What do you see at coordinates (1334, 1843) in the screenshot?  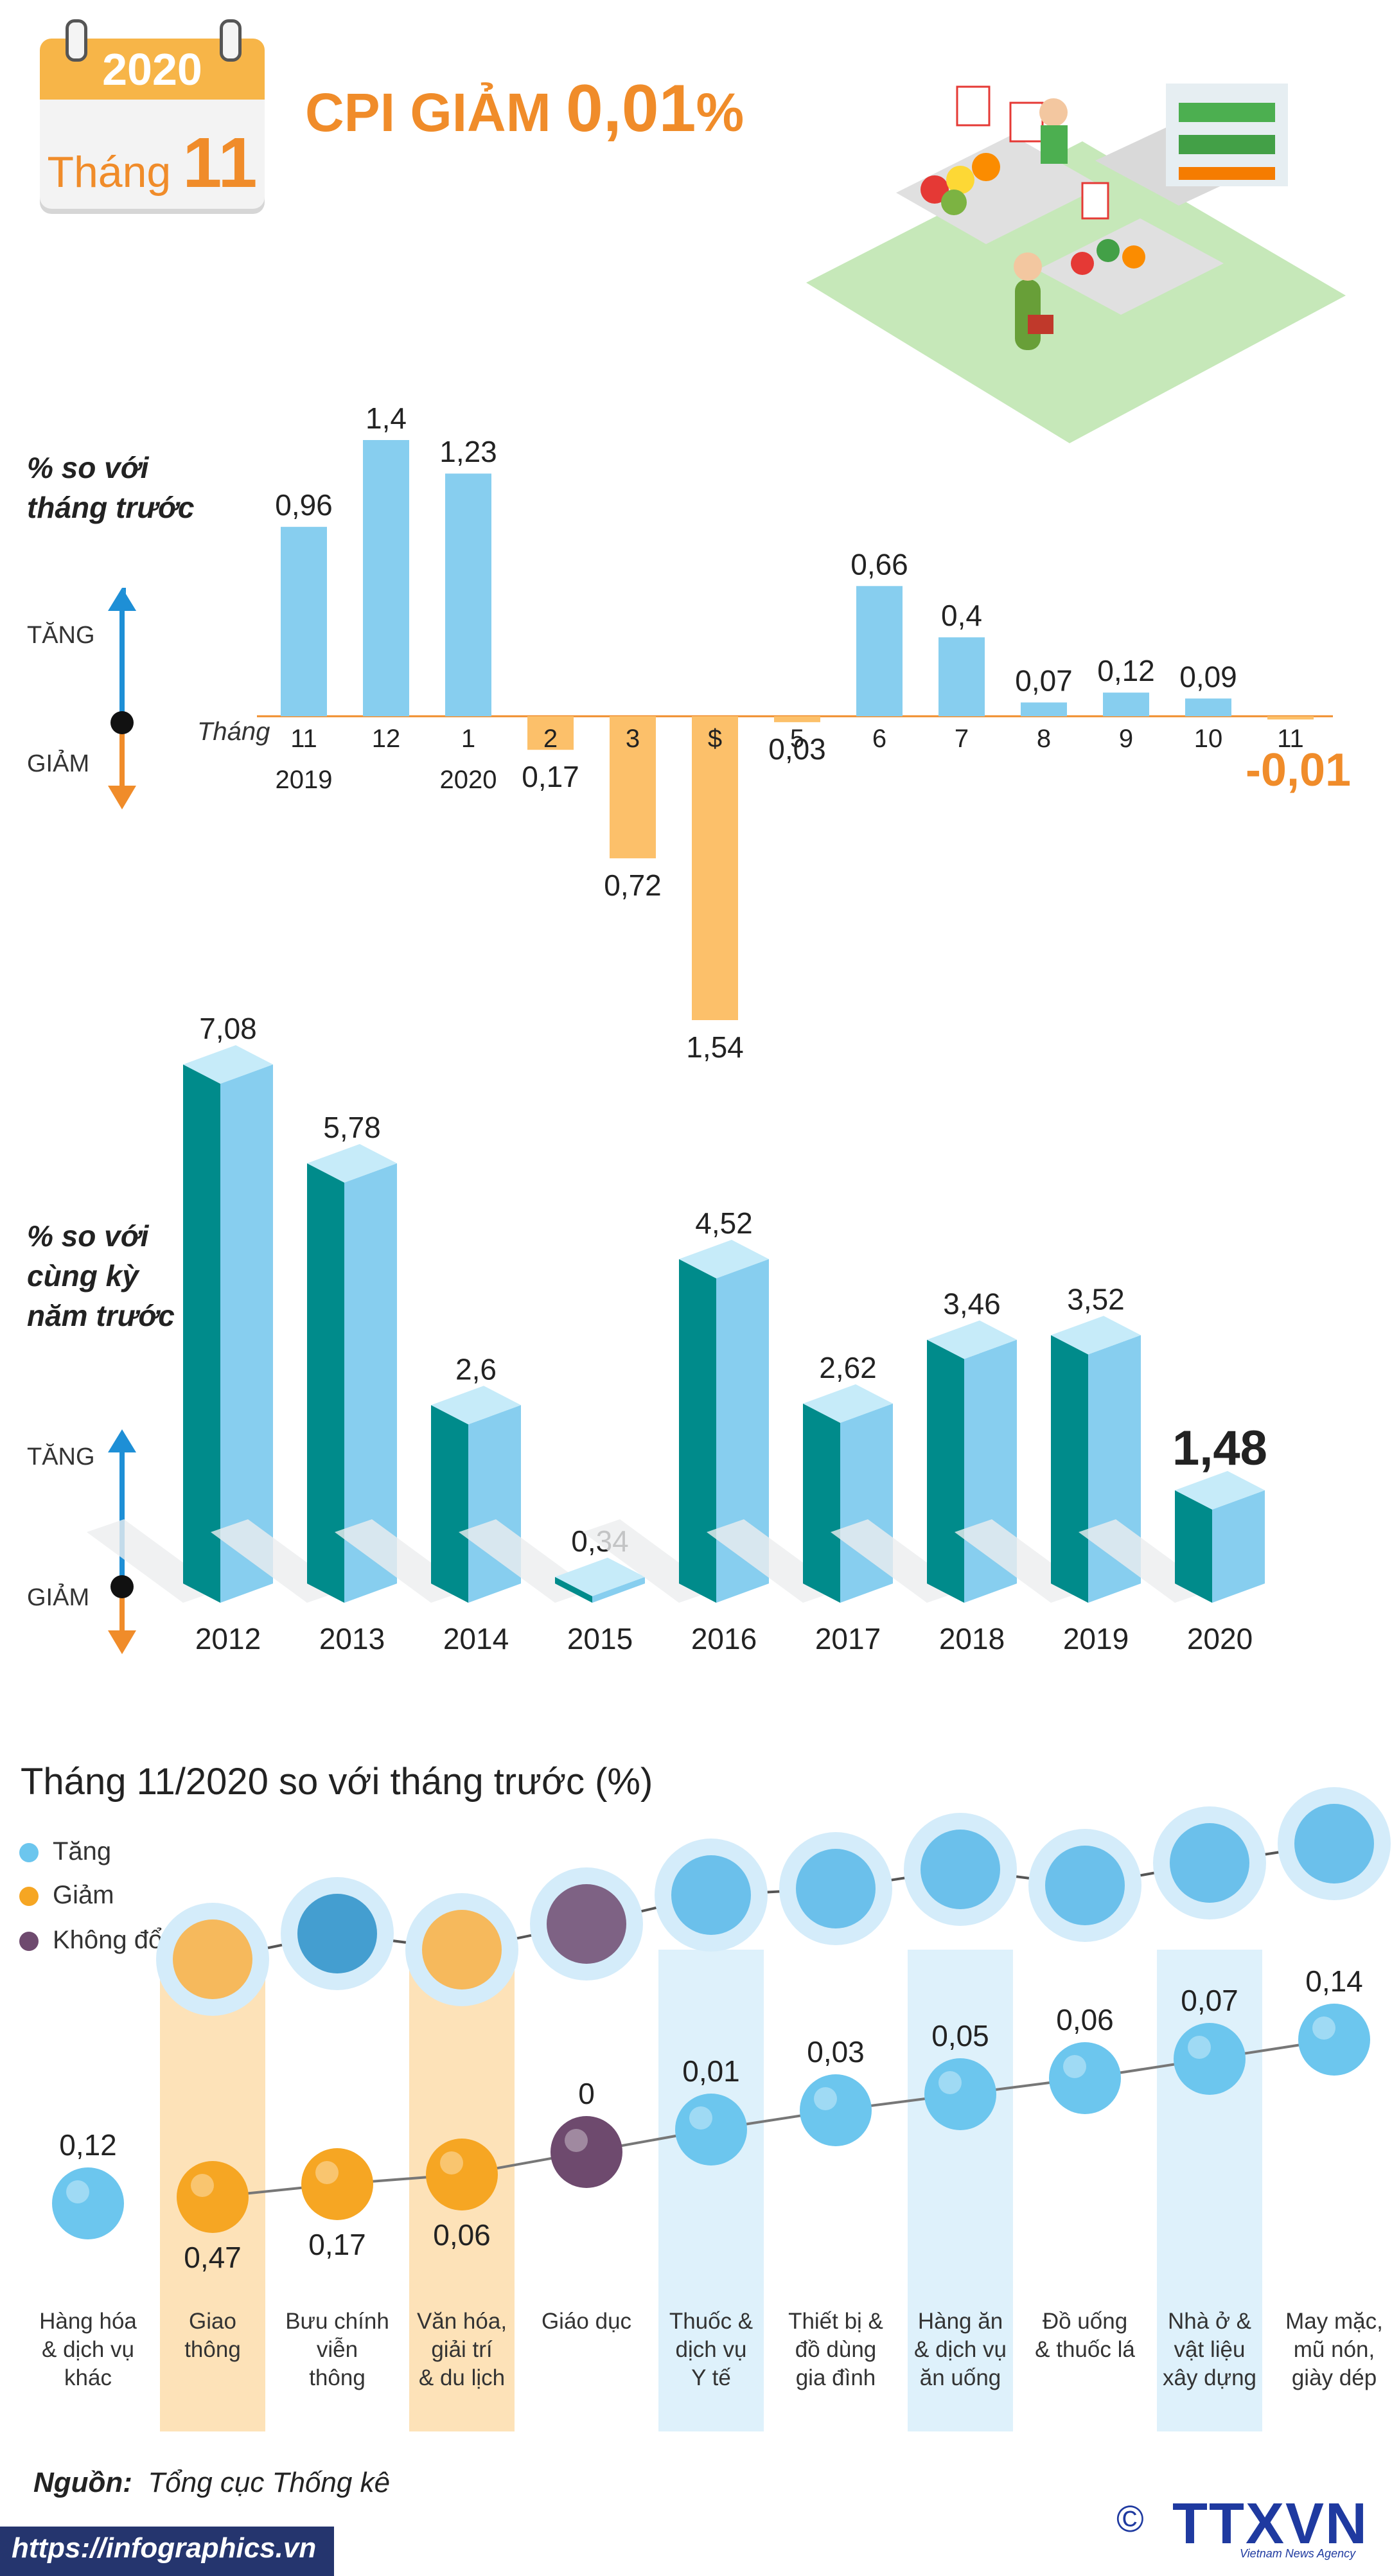 I see `clothes-icon-glyph` at bounding box center [1334, 1843].